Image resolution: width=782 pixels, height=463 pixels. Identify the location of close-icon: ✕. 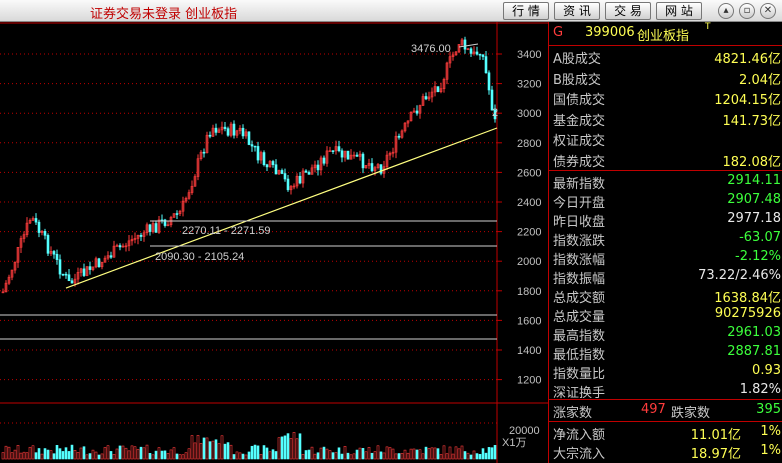
(768, 11).